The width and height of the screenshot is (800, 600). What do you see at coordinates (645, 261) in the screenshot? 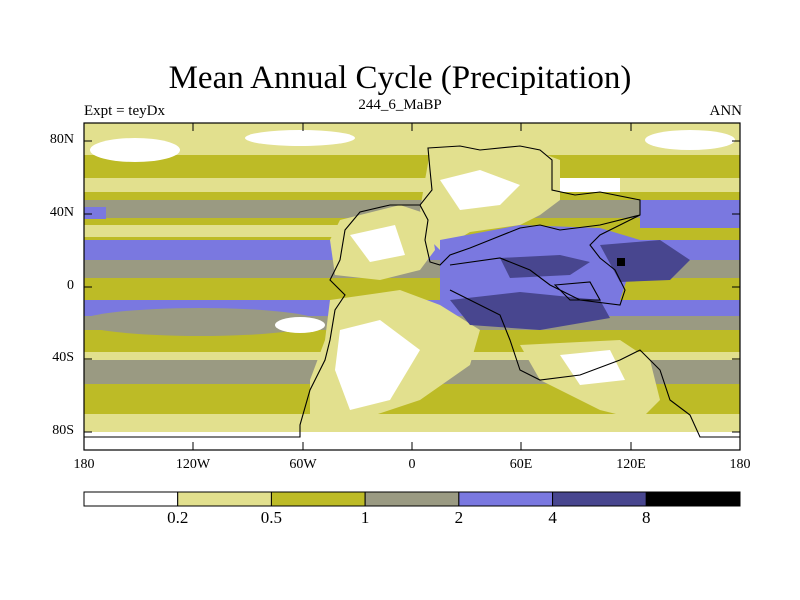
I see `field-heavy-rain-east` at bounding box center [645, 261].